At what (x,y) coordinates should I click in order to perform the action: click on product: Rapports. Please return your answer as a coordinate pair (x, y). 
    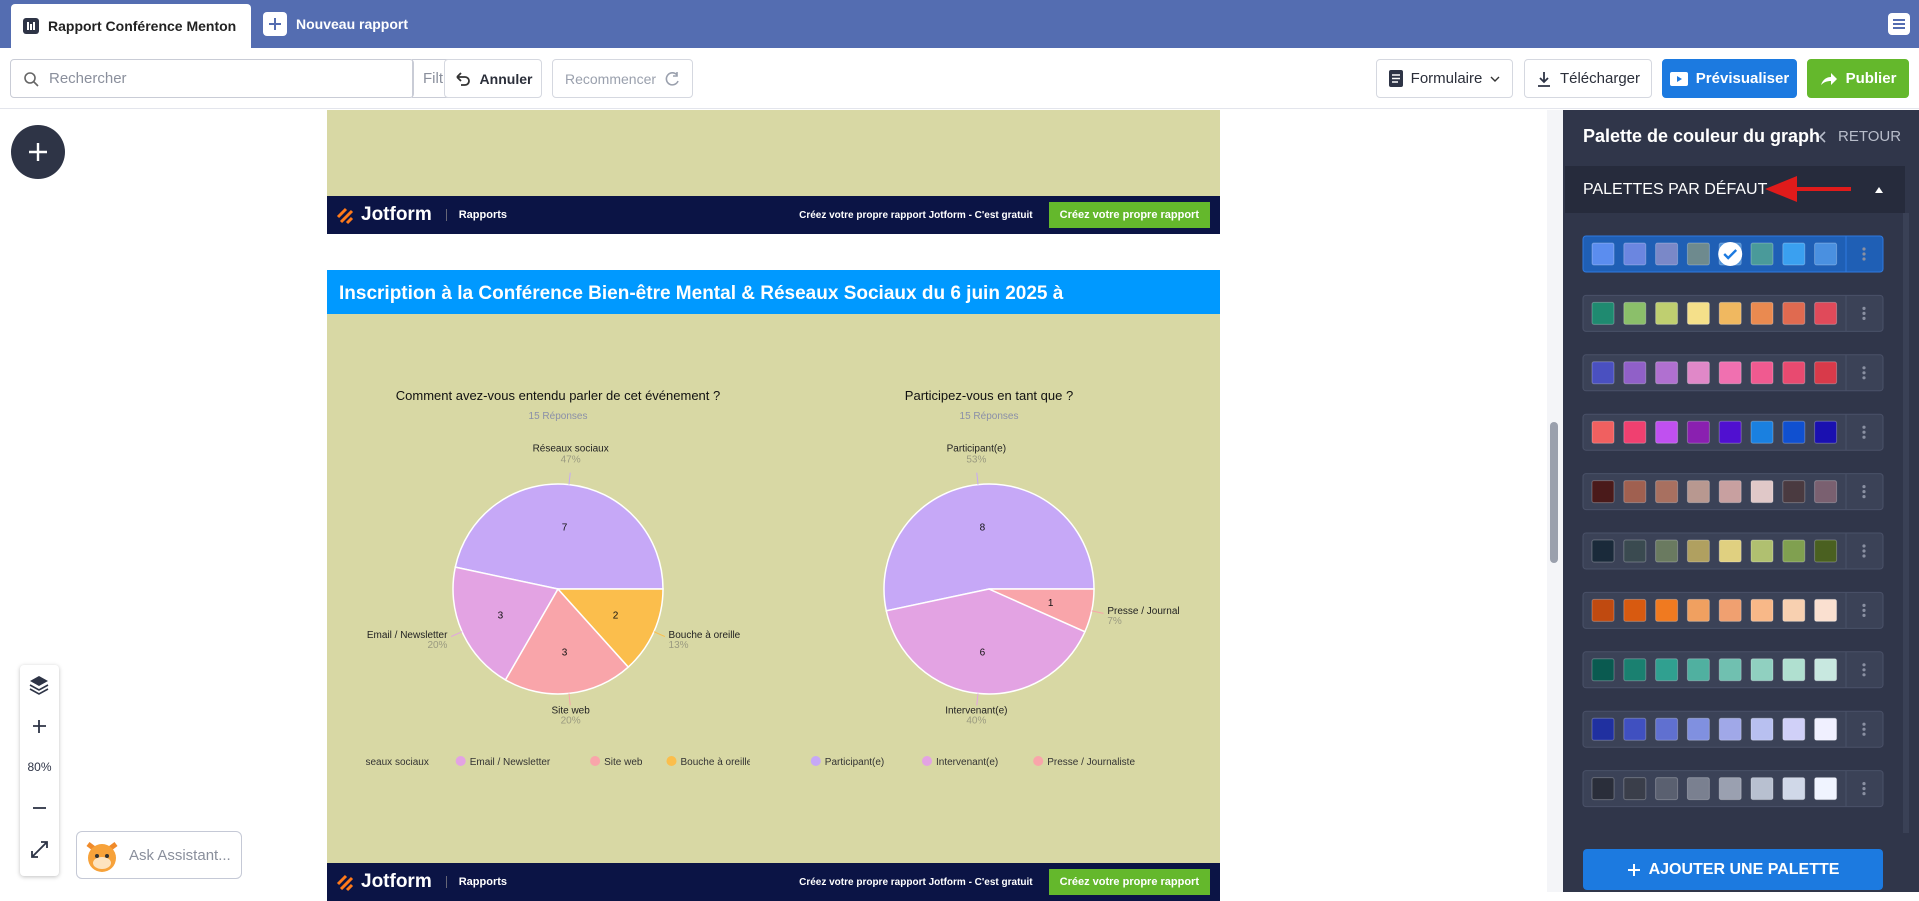
    Looking at the image, I should click on (476, 882).